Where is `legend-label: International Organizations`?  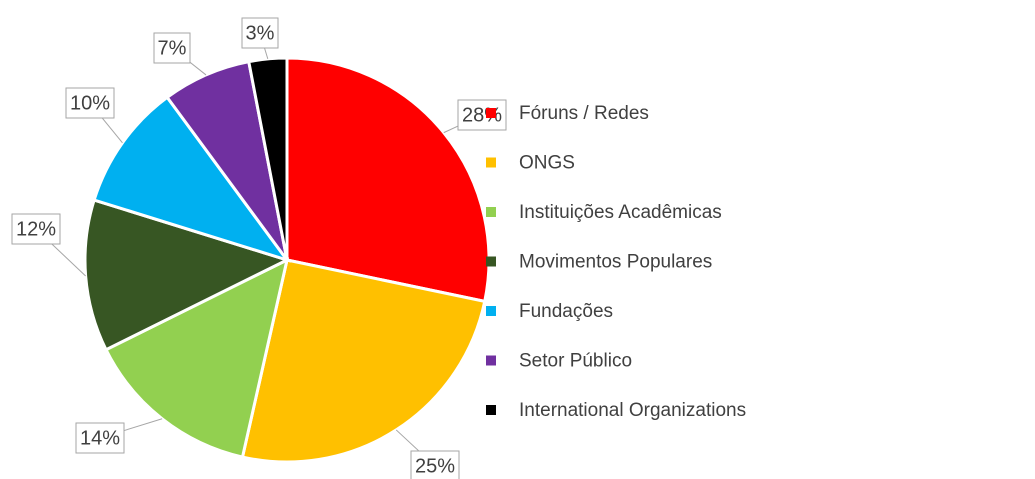 legend-label: International Organizations is located at coordinates (632, 410).